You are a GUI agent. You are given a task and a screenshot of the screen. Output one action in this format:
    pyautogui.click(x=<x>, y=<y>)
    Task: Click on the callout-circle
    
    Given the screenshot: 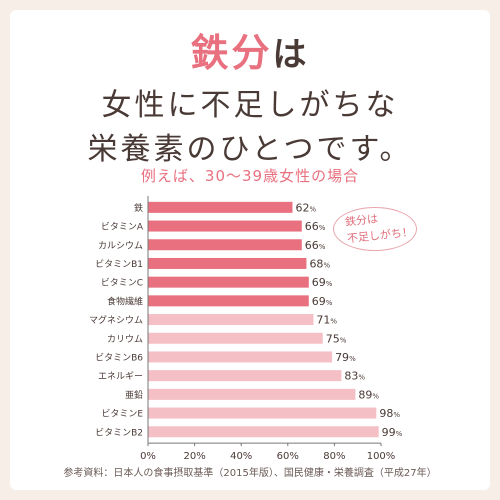 What is the action you would take?
    pyautogui.click(x=375, y=229)
    